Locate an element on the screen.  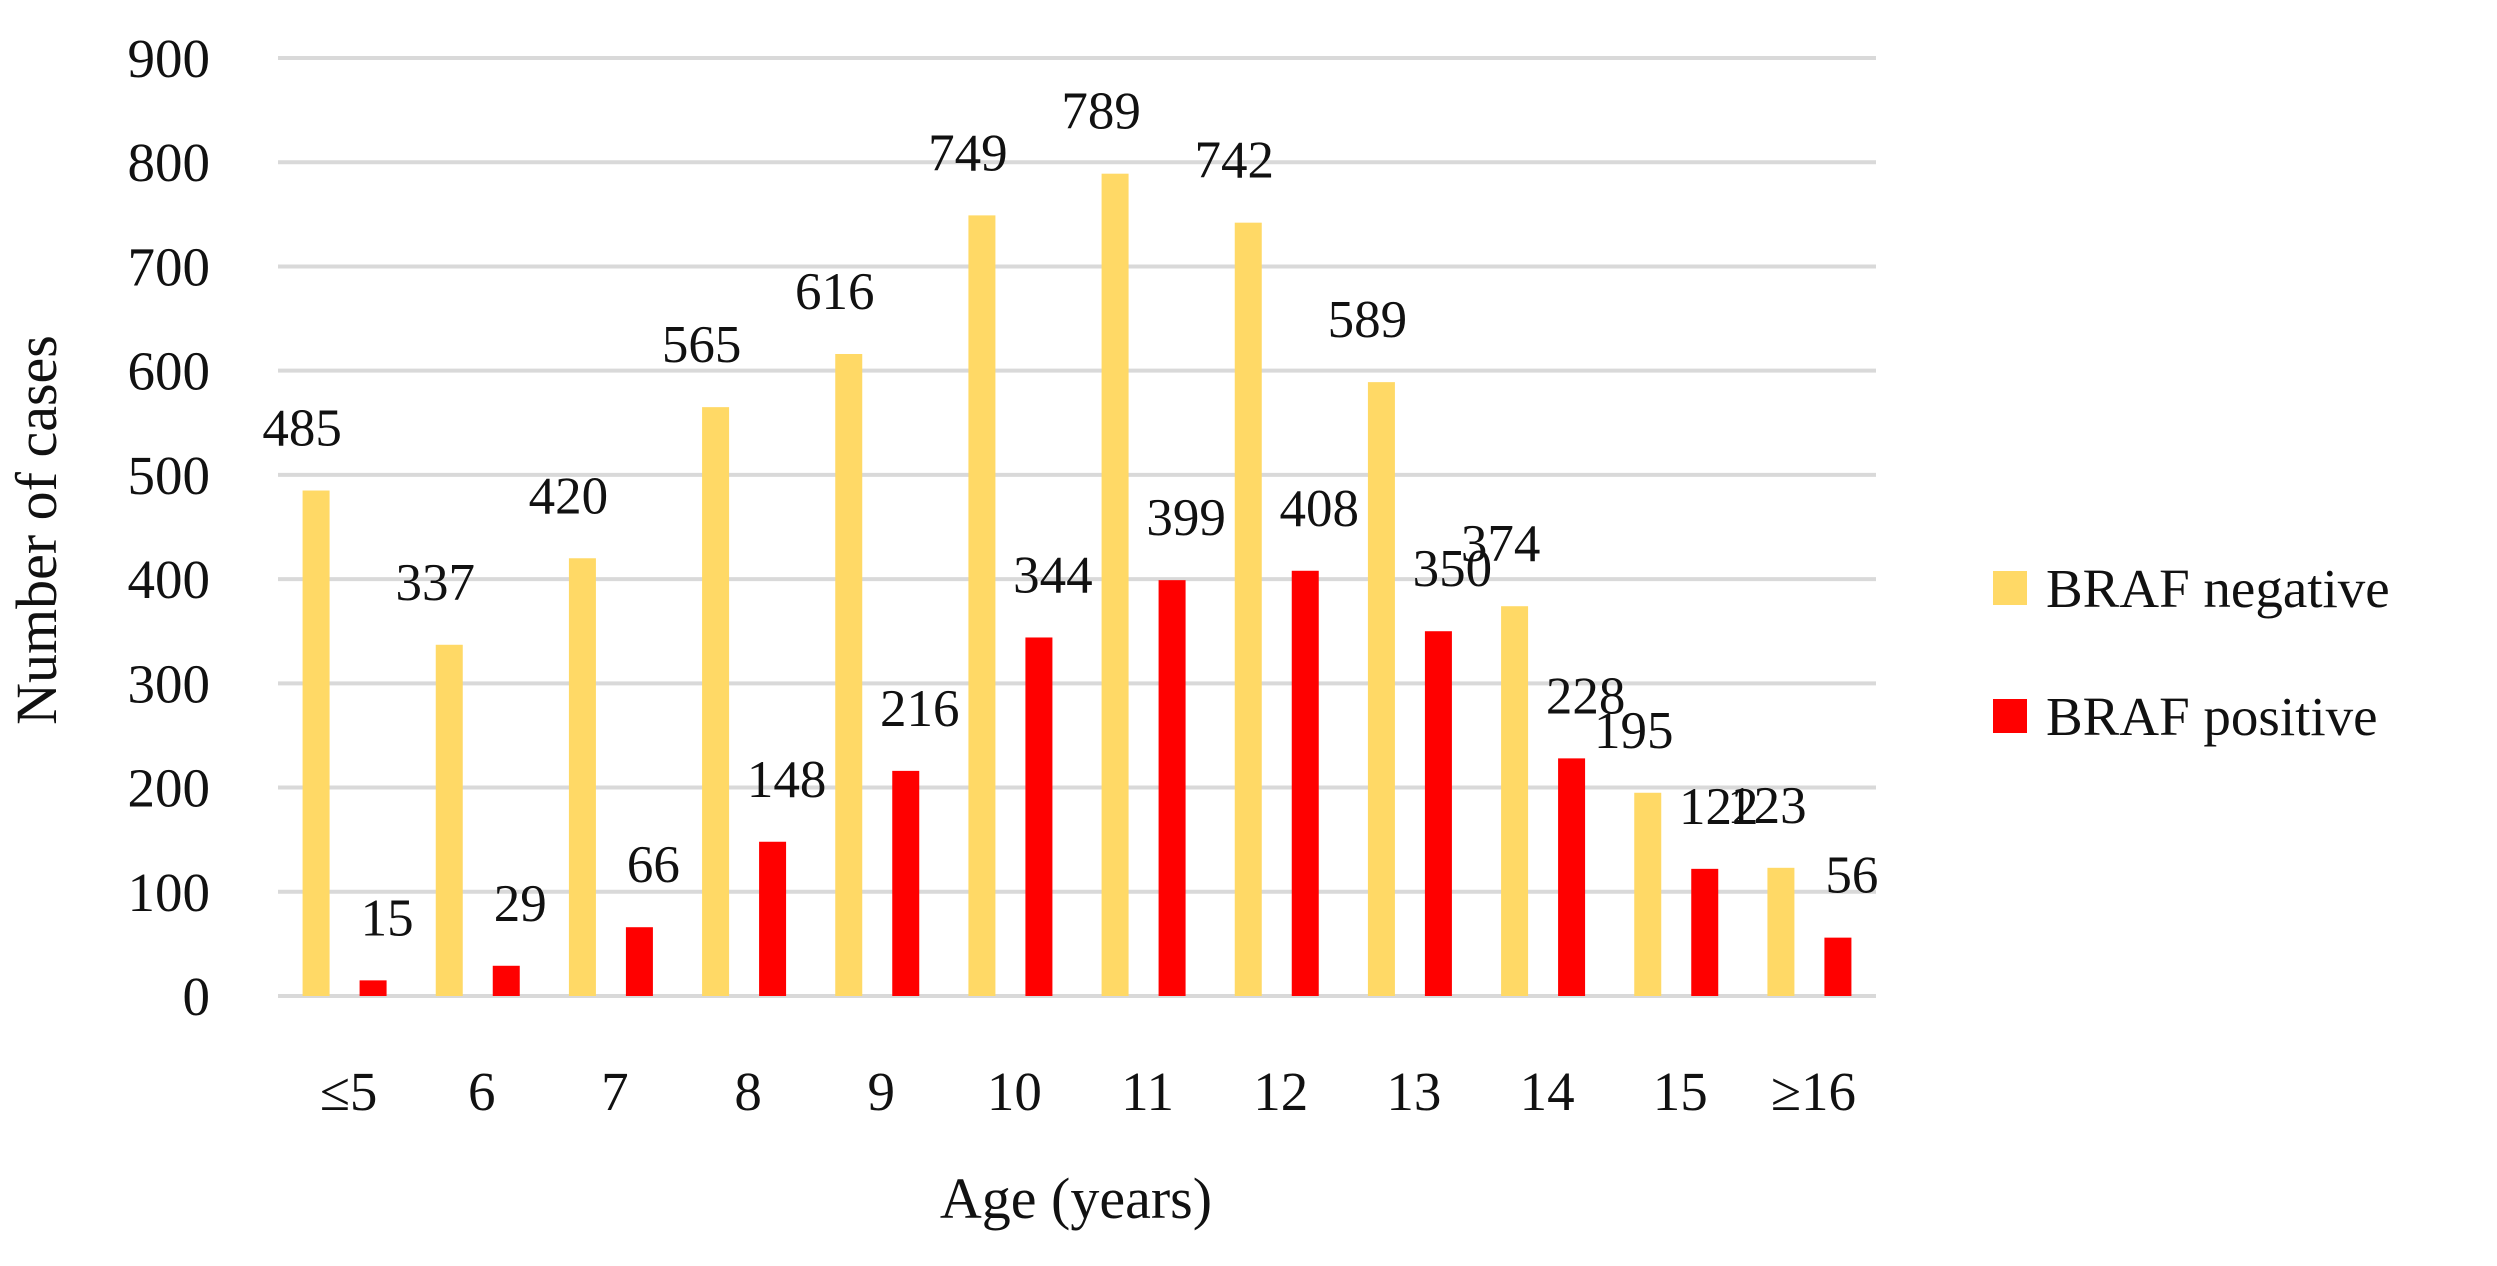
data-label-braf-negative-3: 565 is located at coordinates (702, 345).